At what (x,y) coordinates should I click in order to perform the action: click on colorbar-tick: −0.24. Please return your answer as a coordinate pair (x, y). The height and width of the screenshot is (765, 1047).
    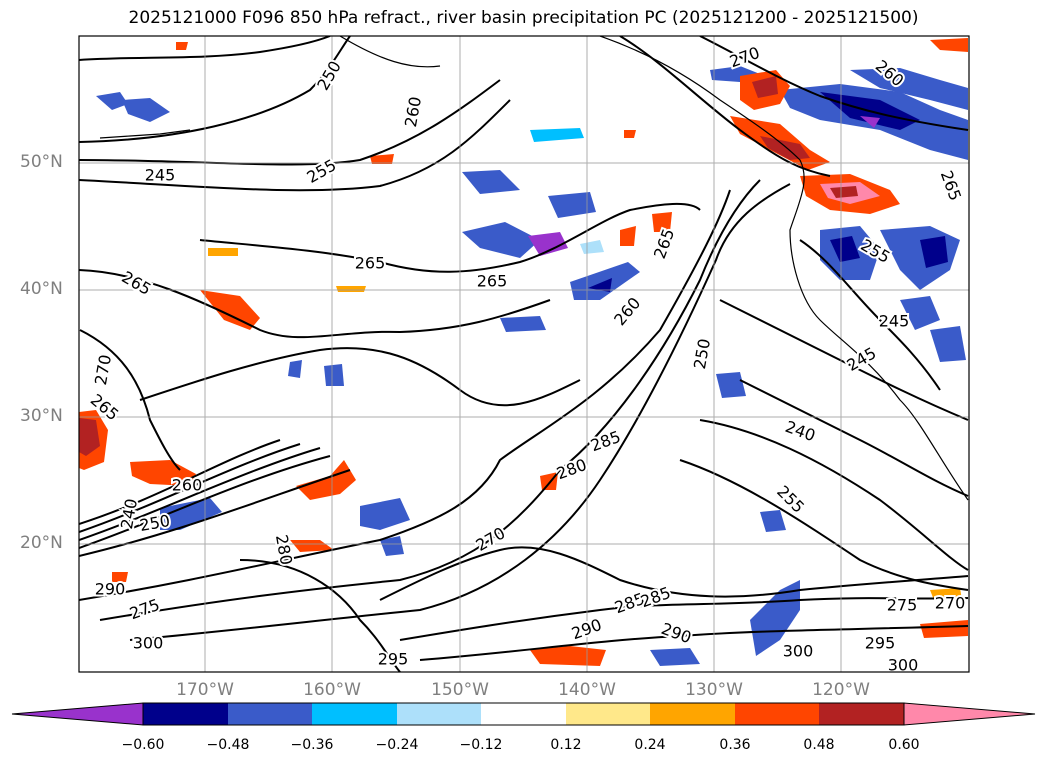
    Looking at the image, I should click on (397, 745).